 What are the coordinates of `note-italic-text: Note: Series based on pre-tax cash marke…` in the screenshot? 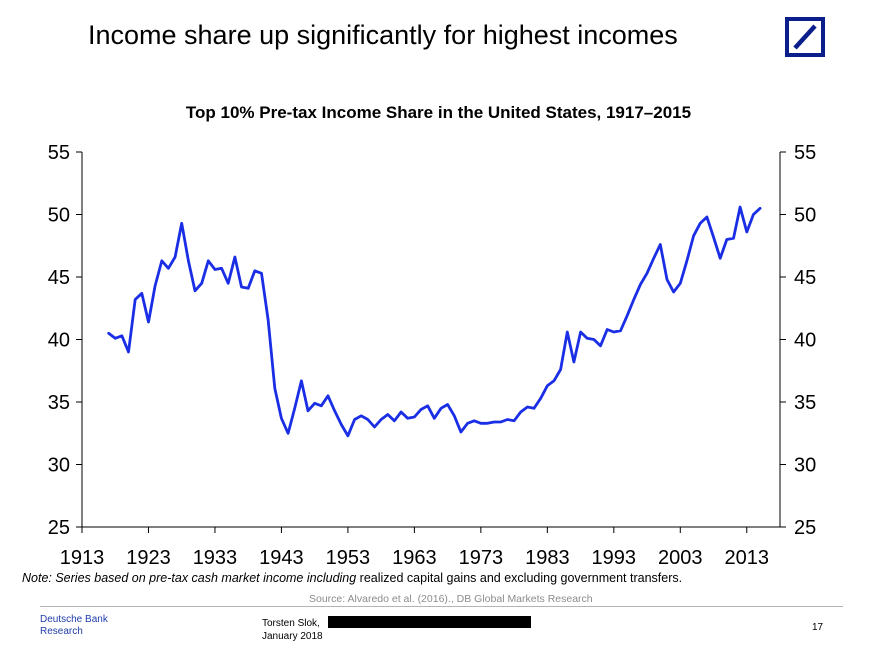 It's located at (189, 578).